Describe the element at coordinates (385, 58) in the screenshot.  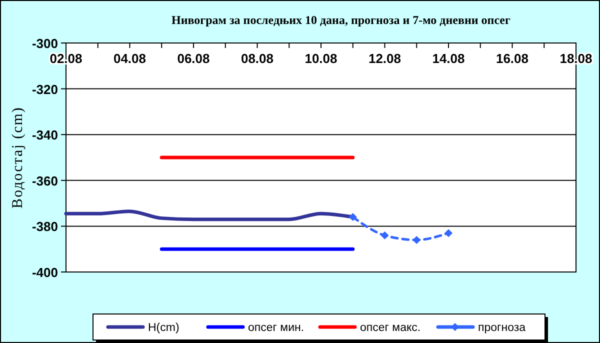
I see `x-tick-label: 12.08` at that location.